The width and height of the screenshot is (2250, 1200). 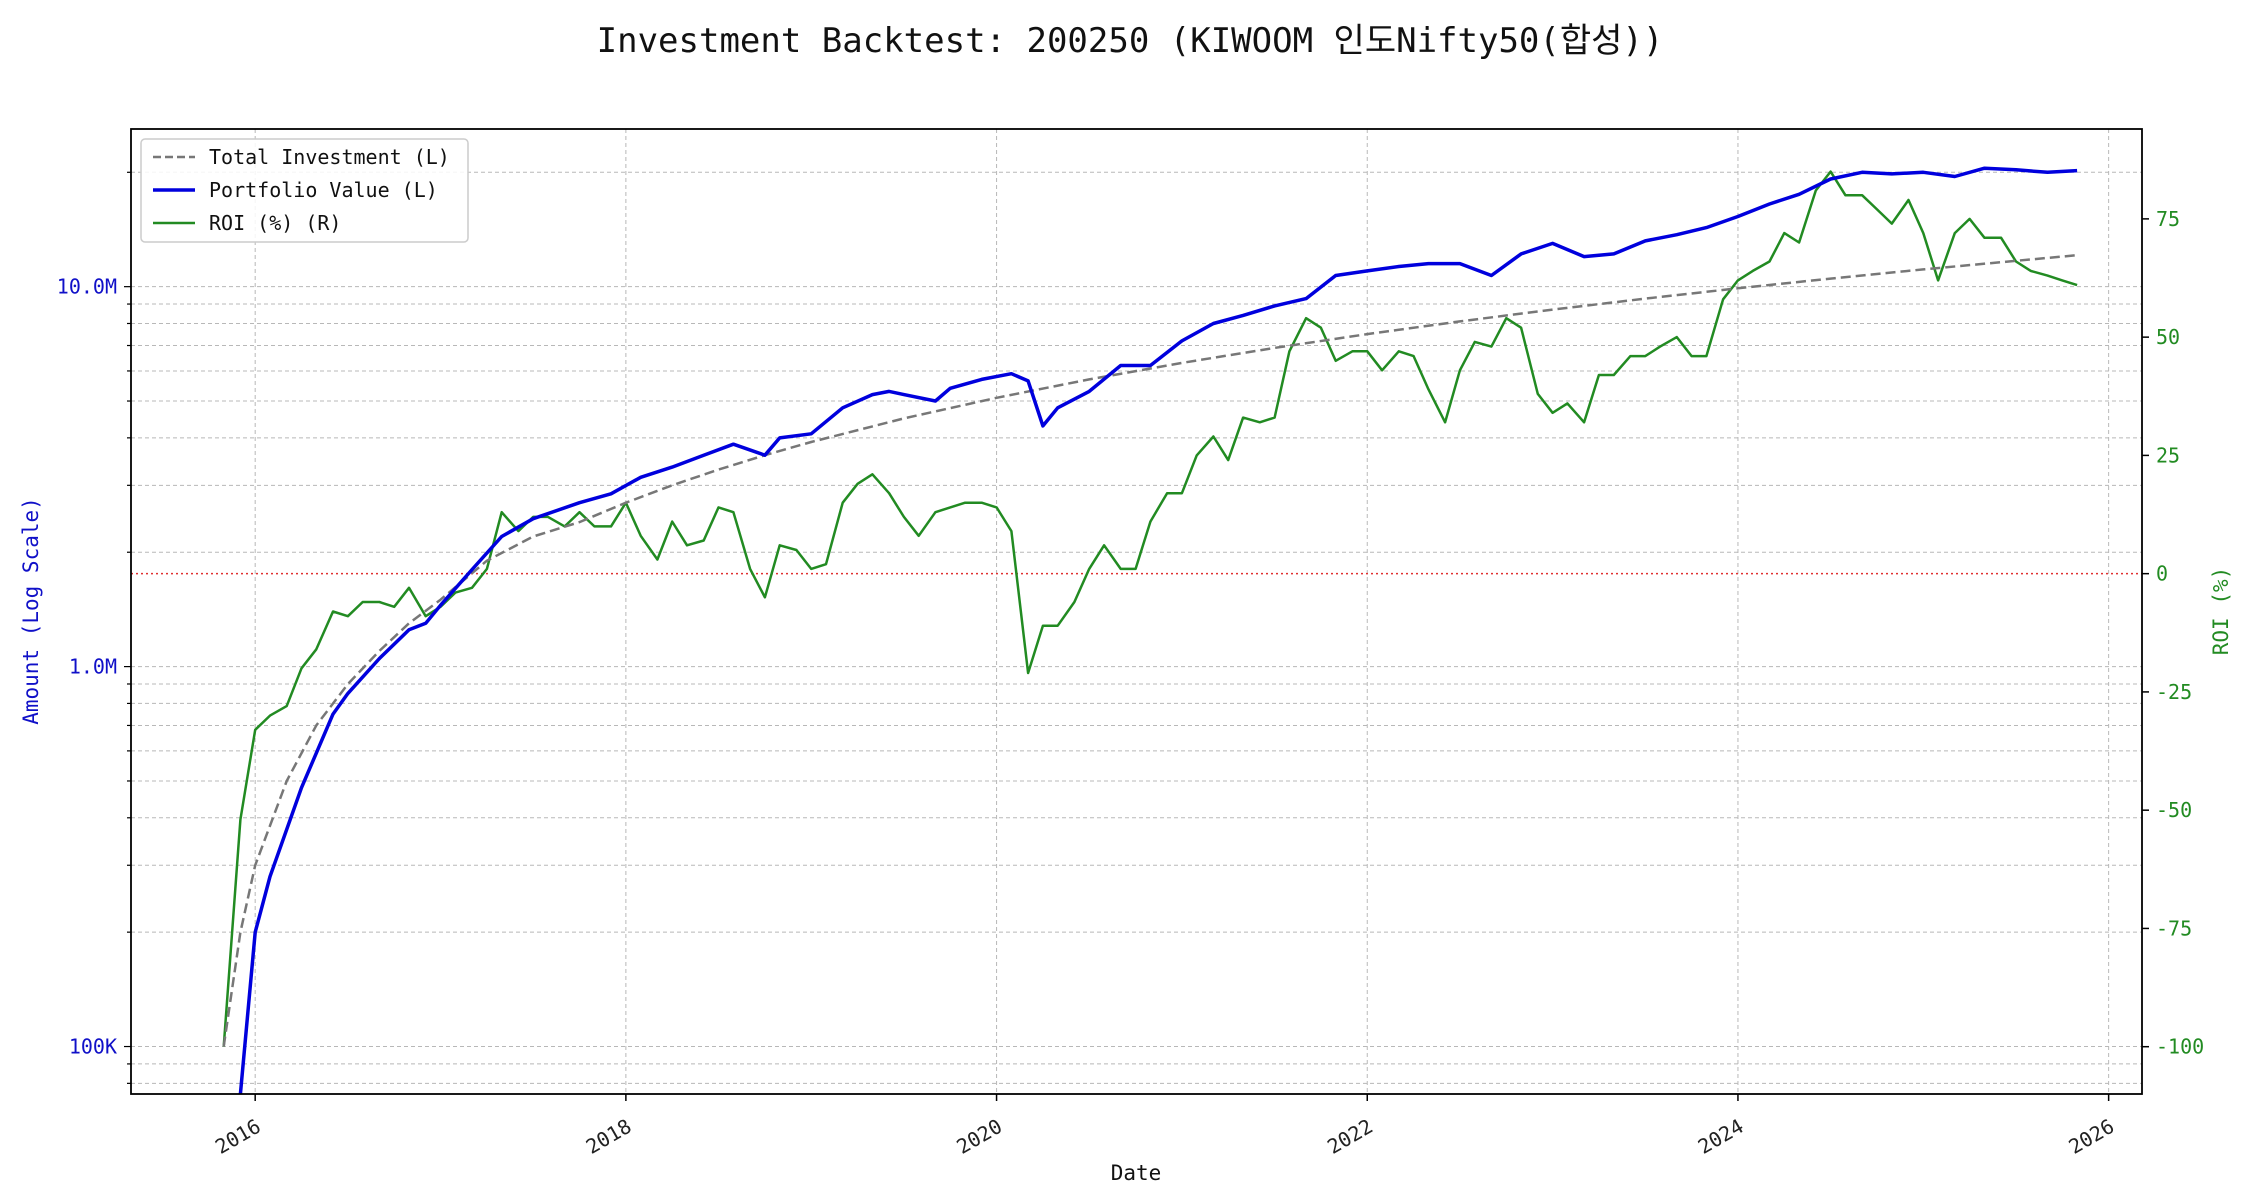 What do you see at coordinates (1136, 1173) in the screenshot?
I see `x-axis-label: Date` at bounding box center [1136, 1173].